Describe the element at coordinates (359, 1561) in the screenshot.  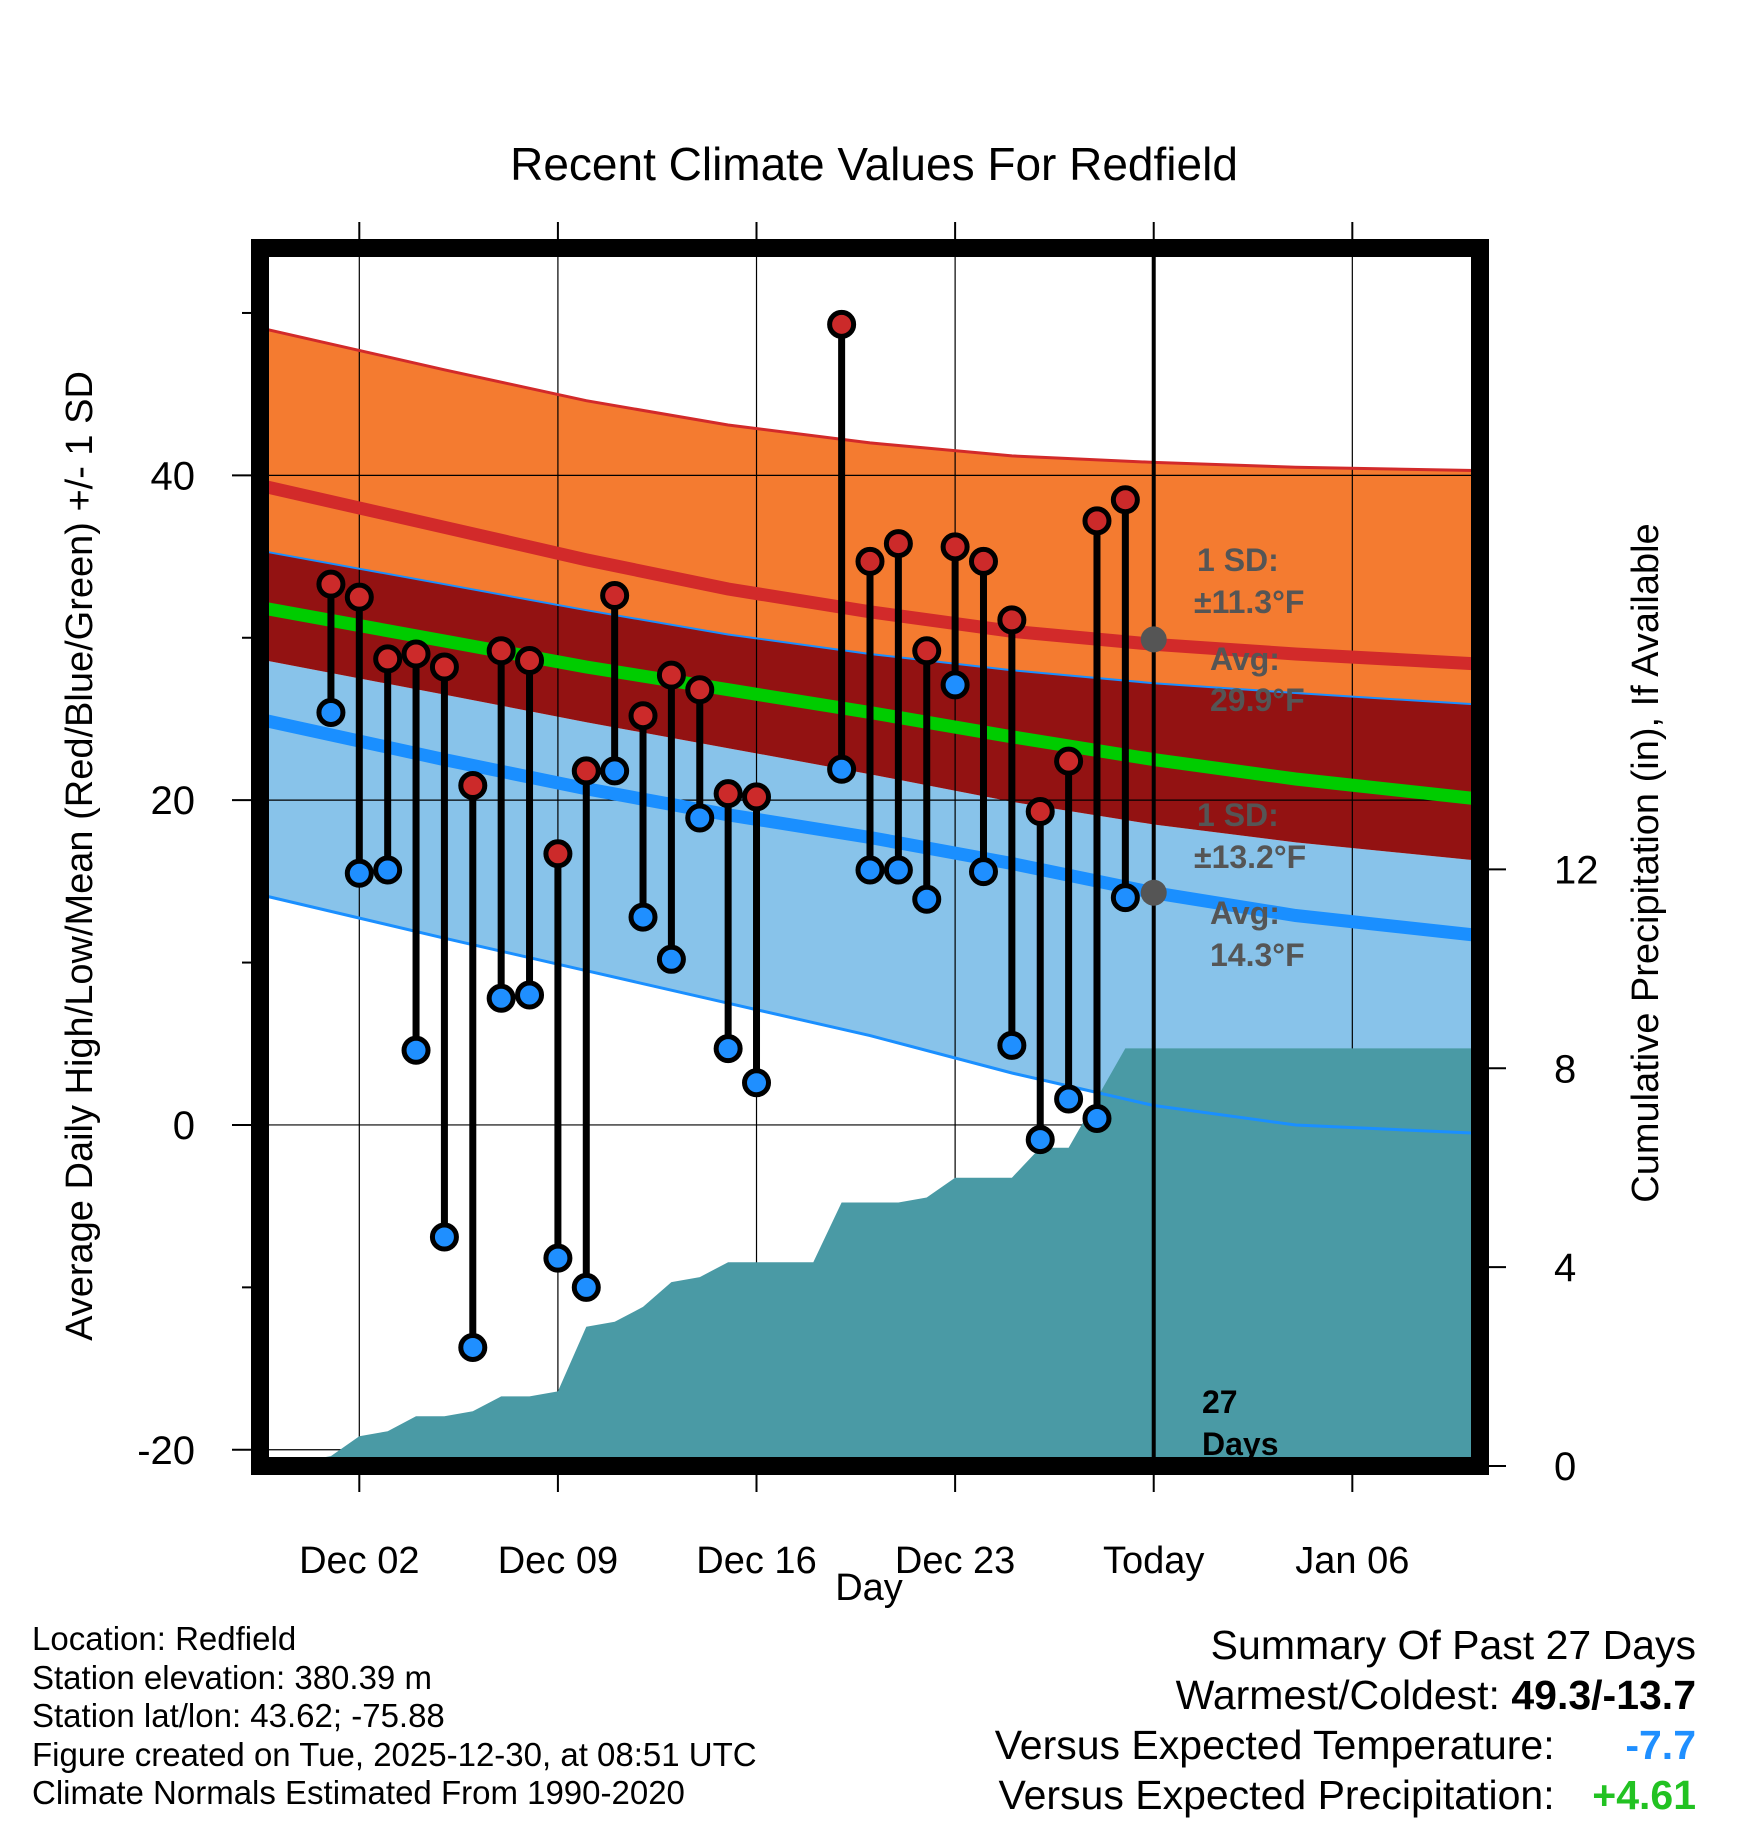
I see `x-tick-label: Dec 02` at that location.